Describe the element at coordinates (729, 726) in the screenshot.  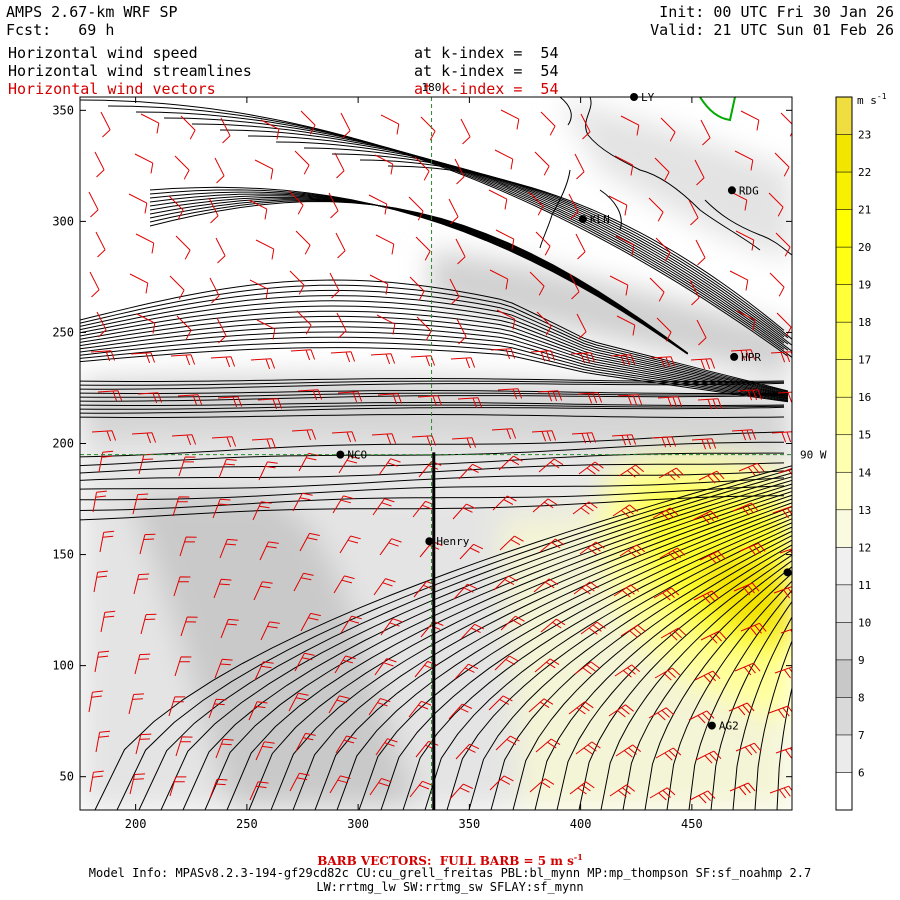
I see `station-label: AG2` at that location.